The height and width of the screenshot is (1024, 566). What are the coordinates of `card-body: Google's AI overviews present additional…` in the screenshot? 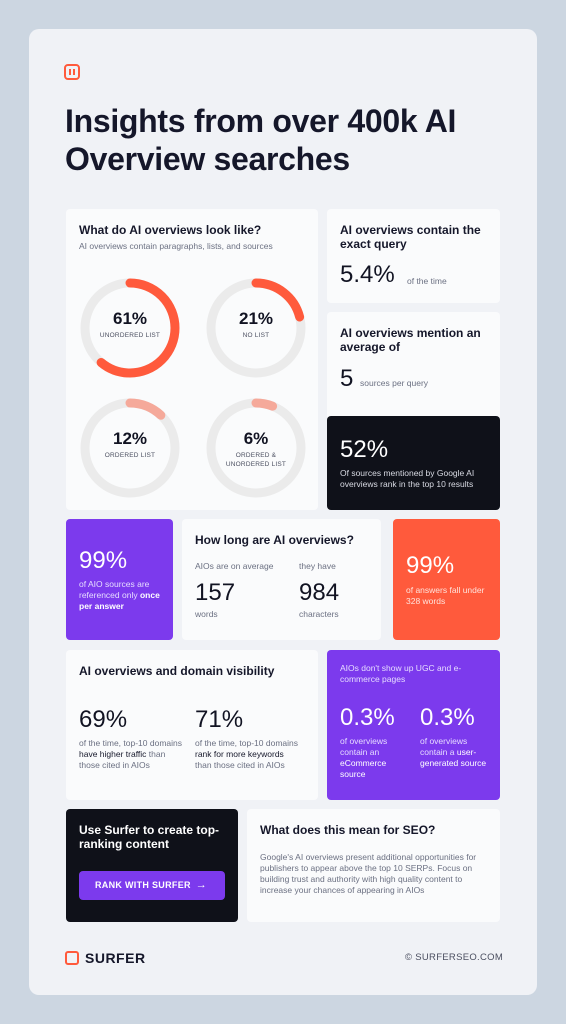 It's located at (368, 873).